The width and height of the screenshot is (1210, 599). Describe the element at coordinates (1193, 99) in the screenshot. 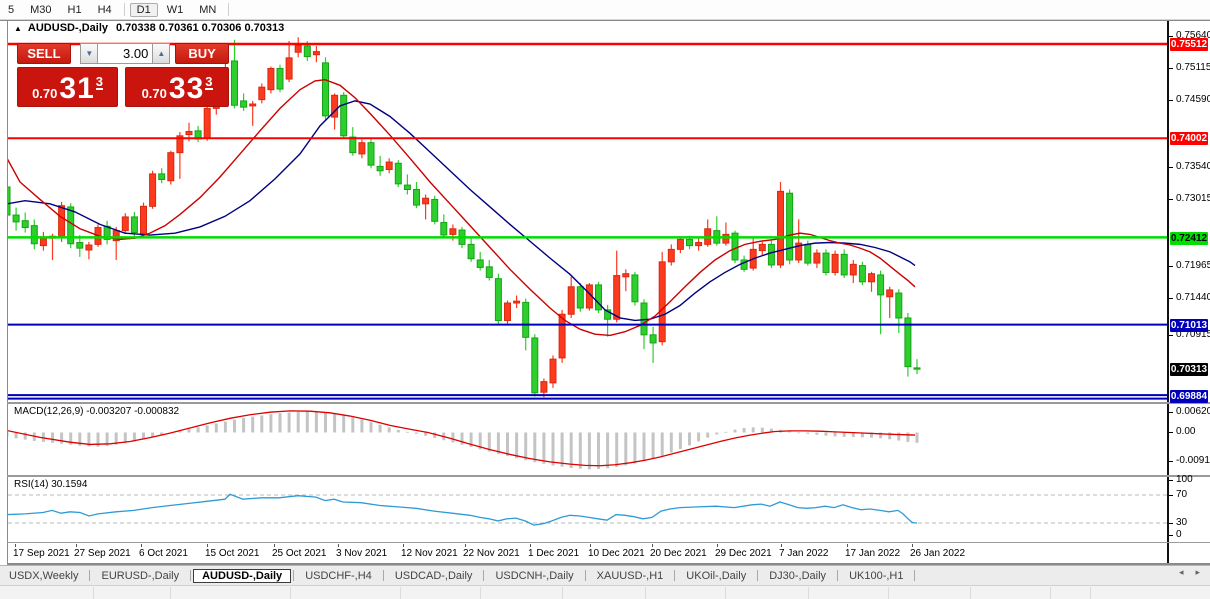

I see `price-tick-label: 0.74590` at that location.